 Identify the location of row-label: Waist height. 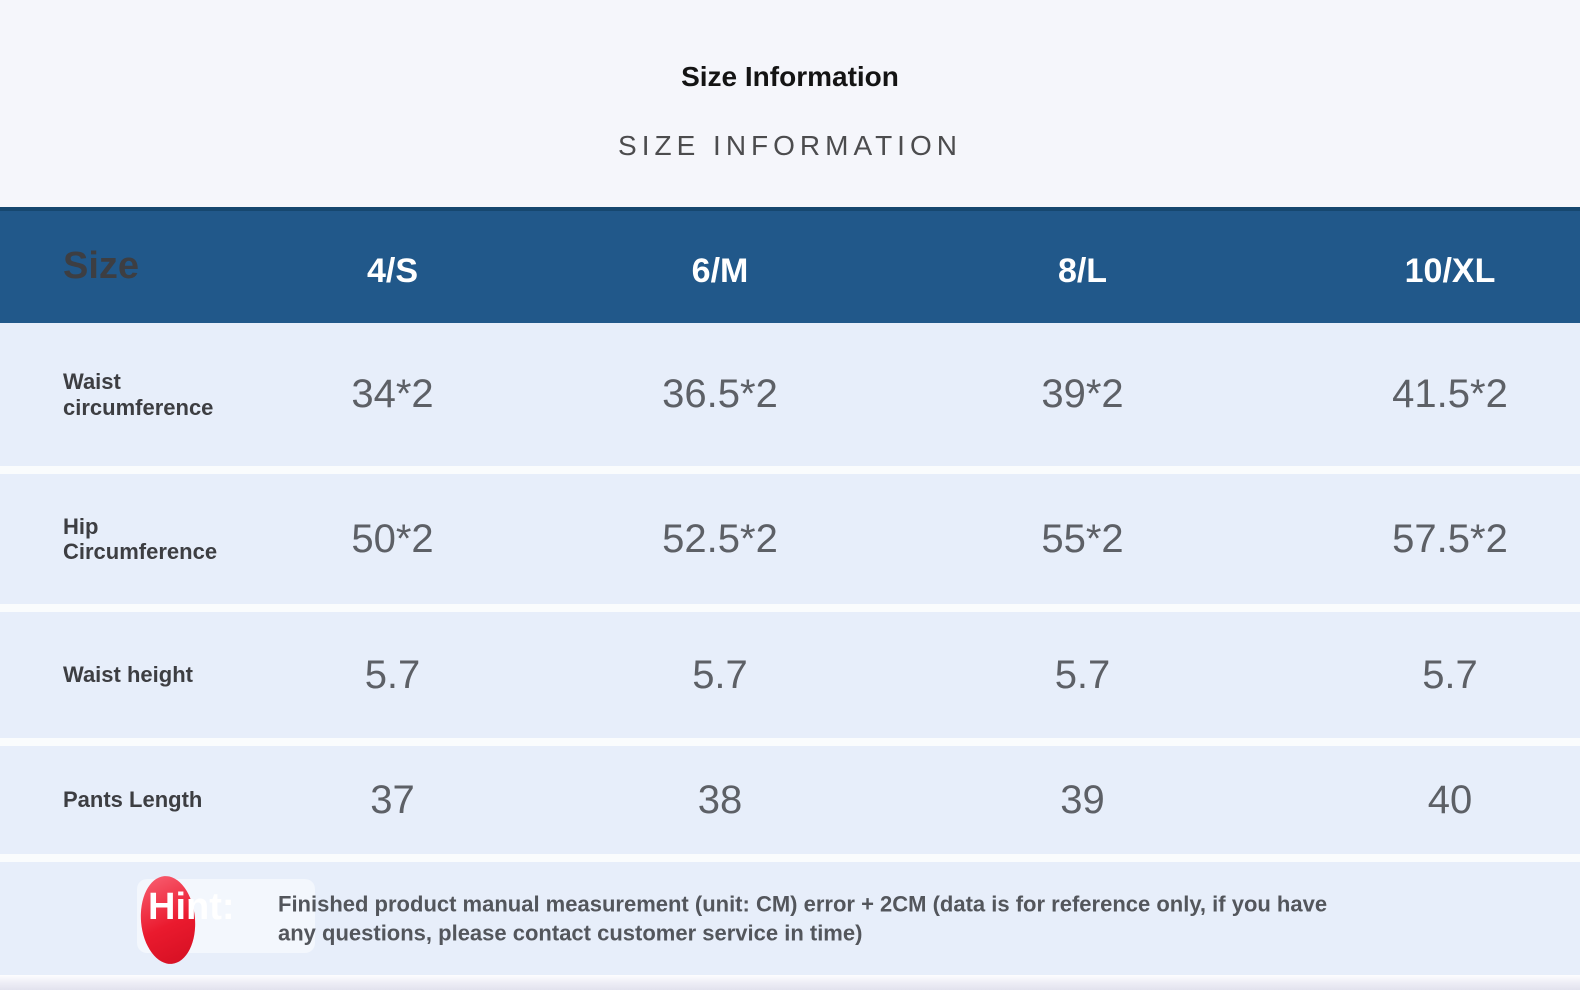
(128, 675).